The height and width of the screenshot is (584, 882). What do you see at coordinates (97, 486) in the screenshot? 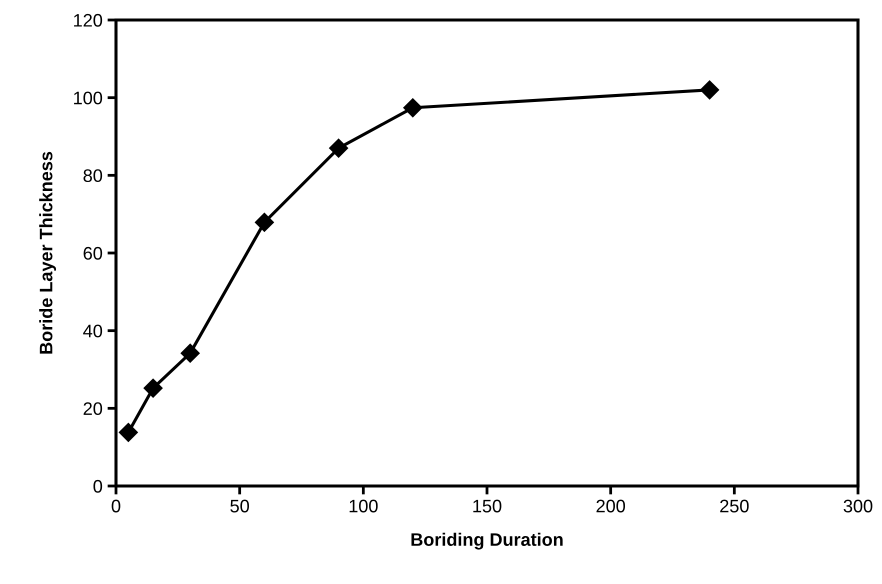
I see `y-tick-label: 0` at bounding box center [97, 486].